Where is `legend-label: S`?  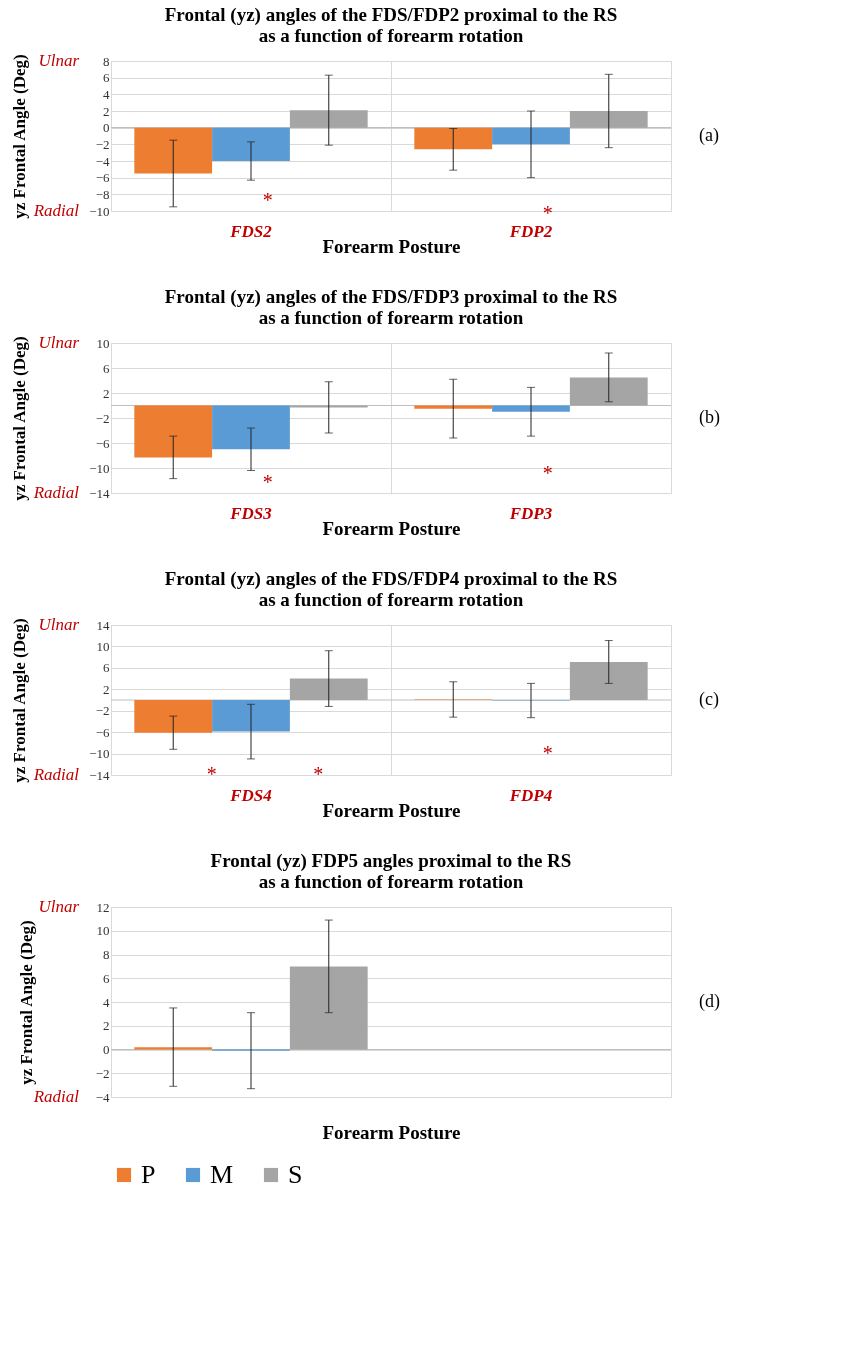
legend-label: S is located at coordinates (295, 1174).